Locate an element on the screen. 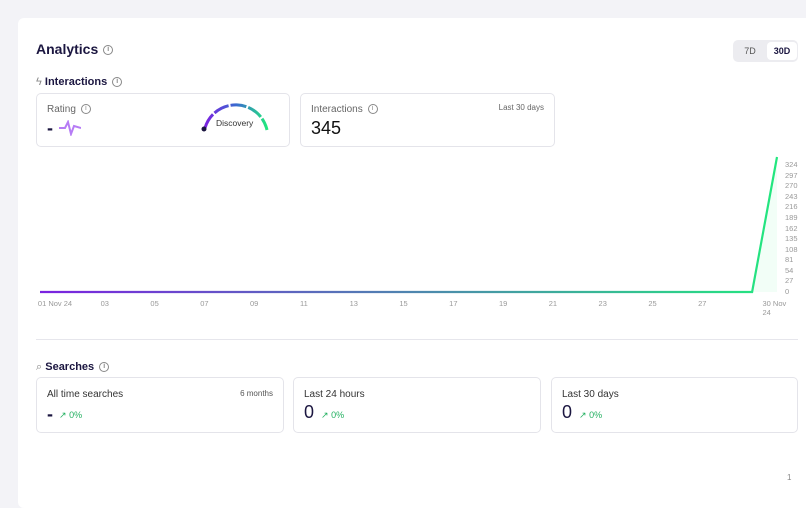 The image size is (806, 508). interactions-value: 345 is located at coordinates (326, 128).